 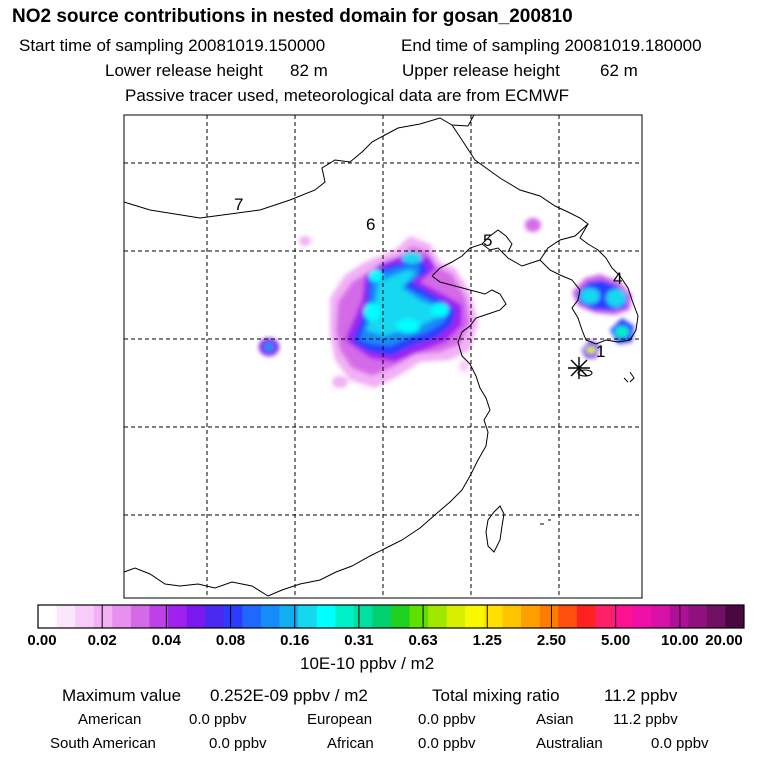 What do you see at coordinates (423, 640) in the screenshot?
I see `colorbar-tick-label: 0.63` at bounding box center [423, 640].